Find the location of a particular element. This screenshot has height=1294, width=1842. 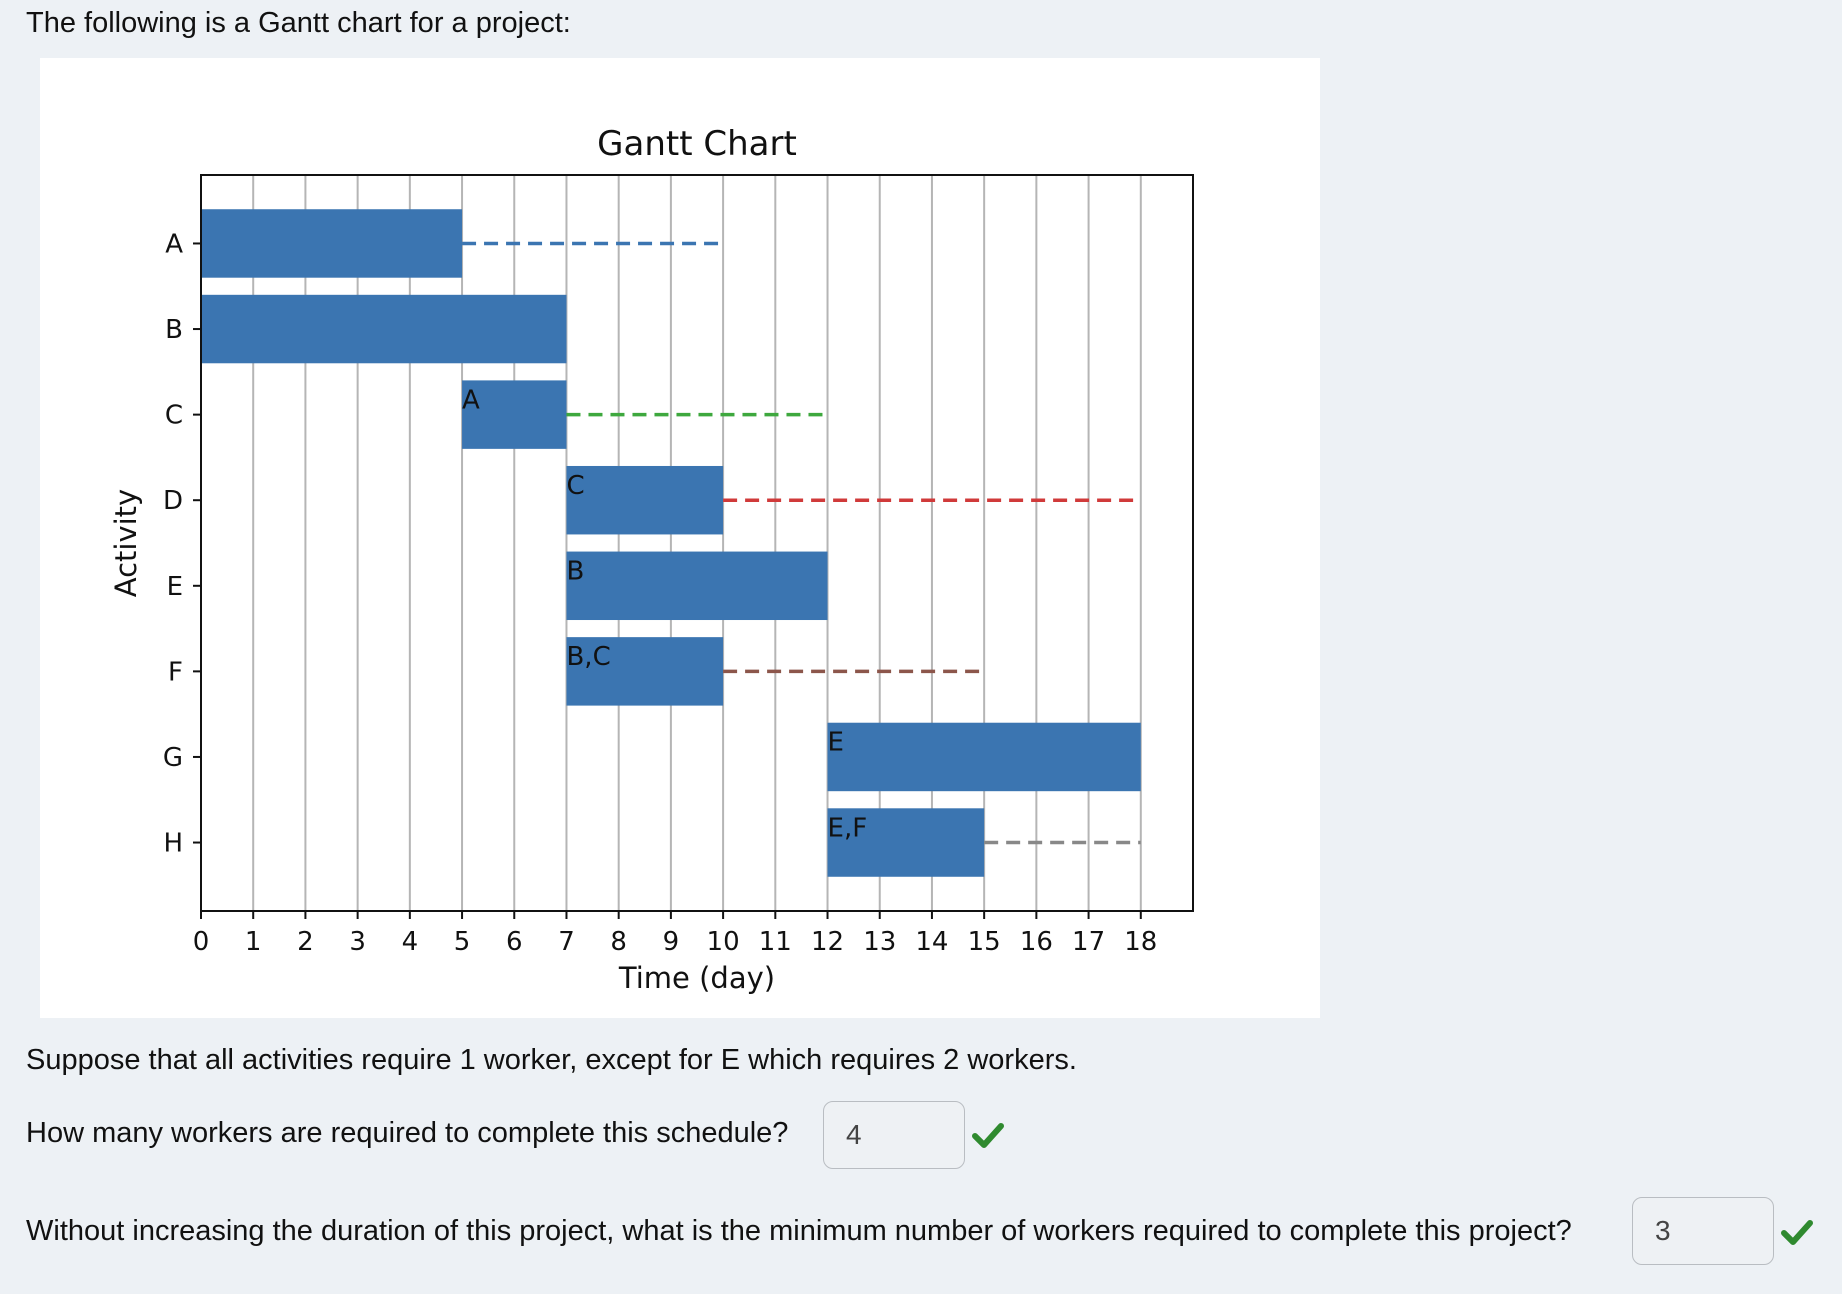

predecessor-label-C: A is located at coordinates (471, 400).